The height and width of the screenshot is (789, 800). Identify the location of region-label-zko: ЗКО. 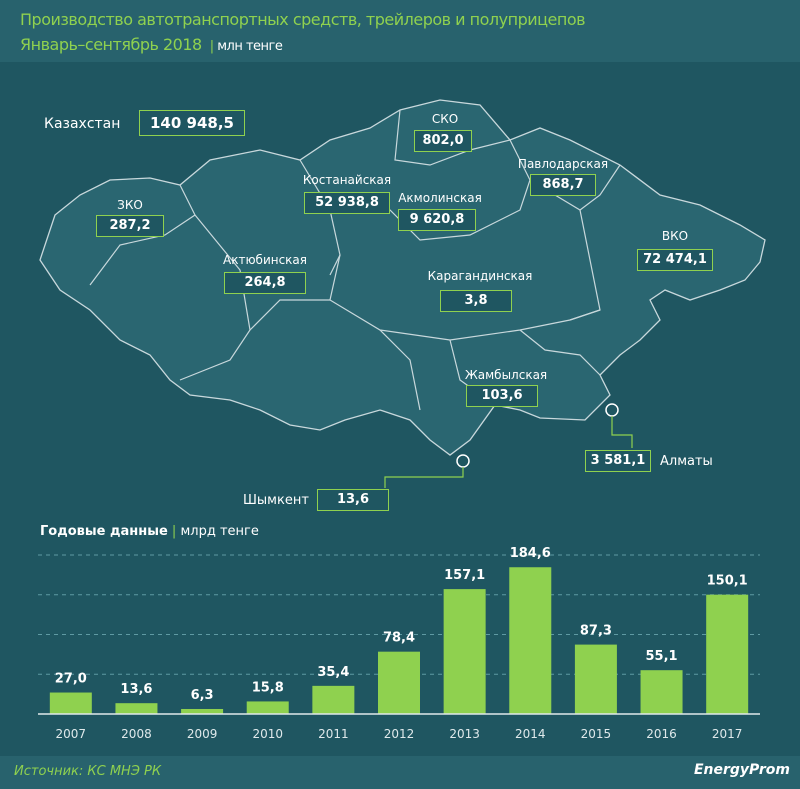
(130, 205).